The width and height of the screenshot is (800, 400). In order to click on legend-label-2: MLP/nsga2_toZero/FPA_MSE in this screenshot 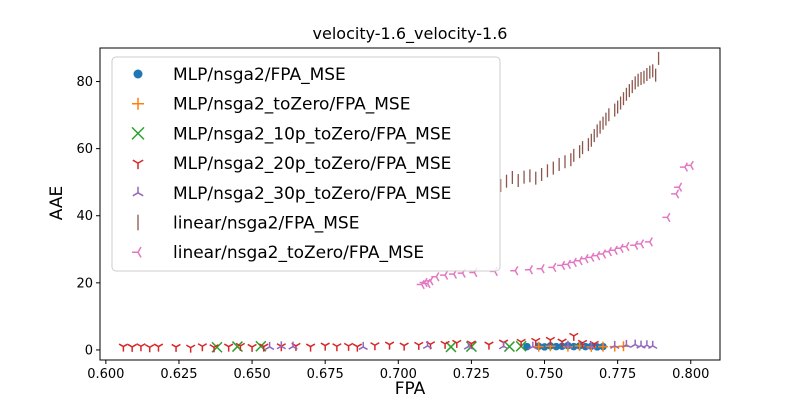, I will do `click(291, 105)`.